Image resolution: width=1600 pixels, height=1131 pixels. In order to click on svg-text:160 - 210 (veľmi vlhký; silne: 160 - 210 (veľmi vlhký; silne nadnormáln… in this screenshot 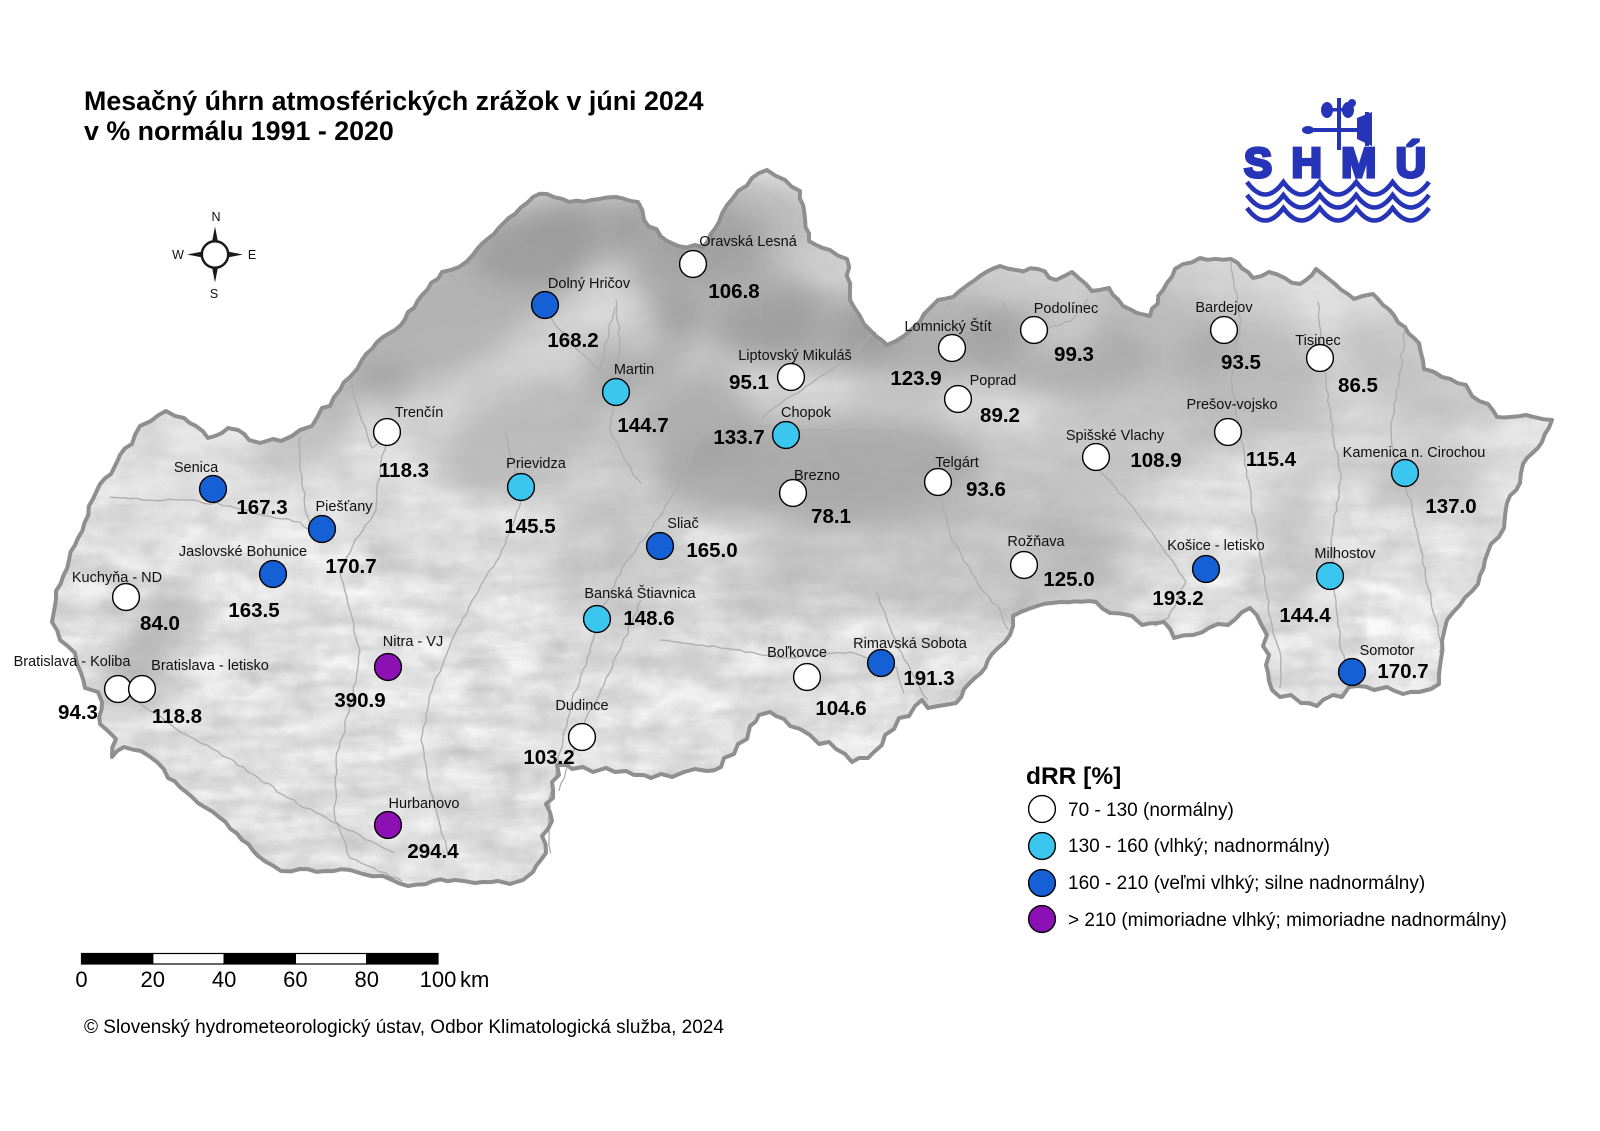, I will do `click(1246, 883)`.